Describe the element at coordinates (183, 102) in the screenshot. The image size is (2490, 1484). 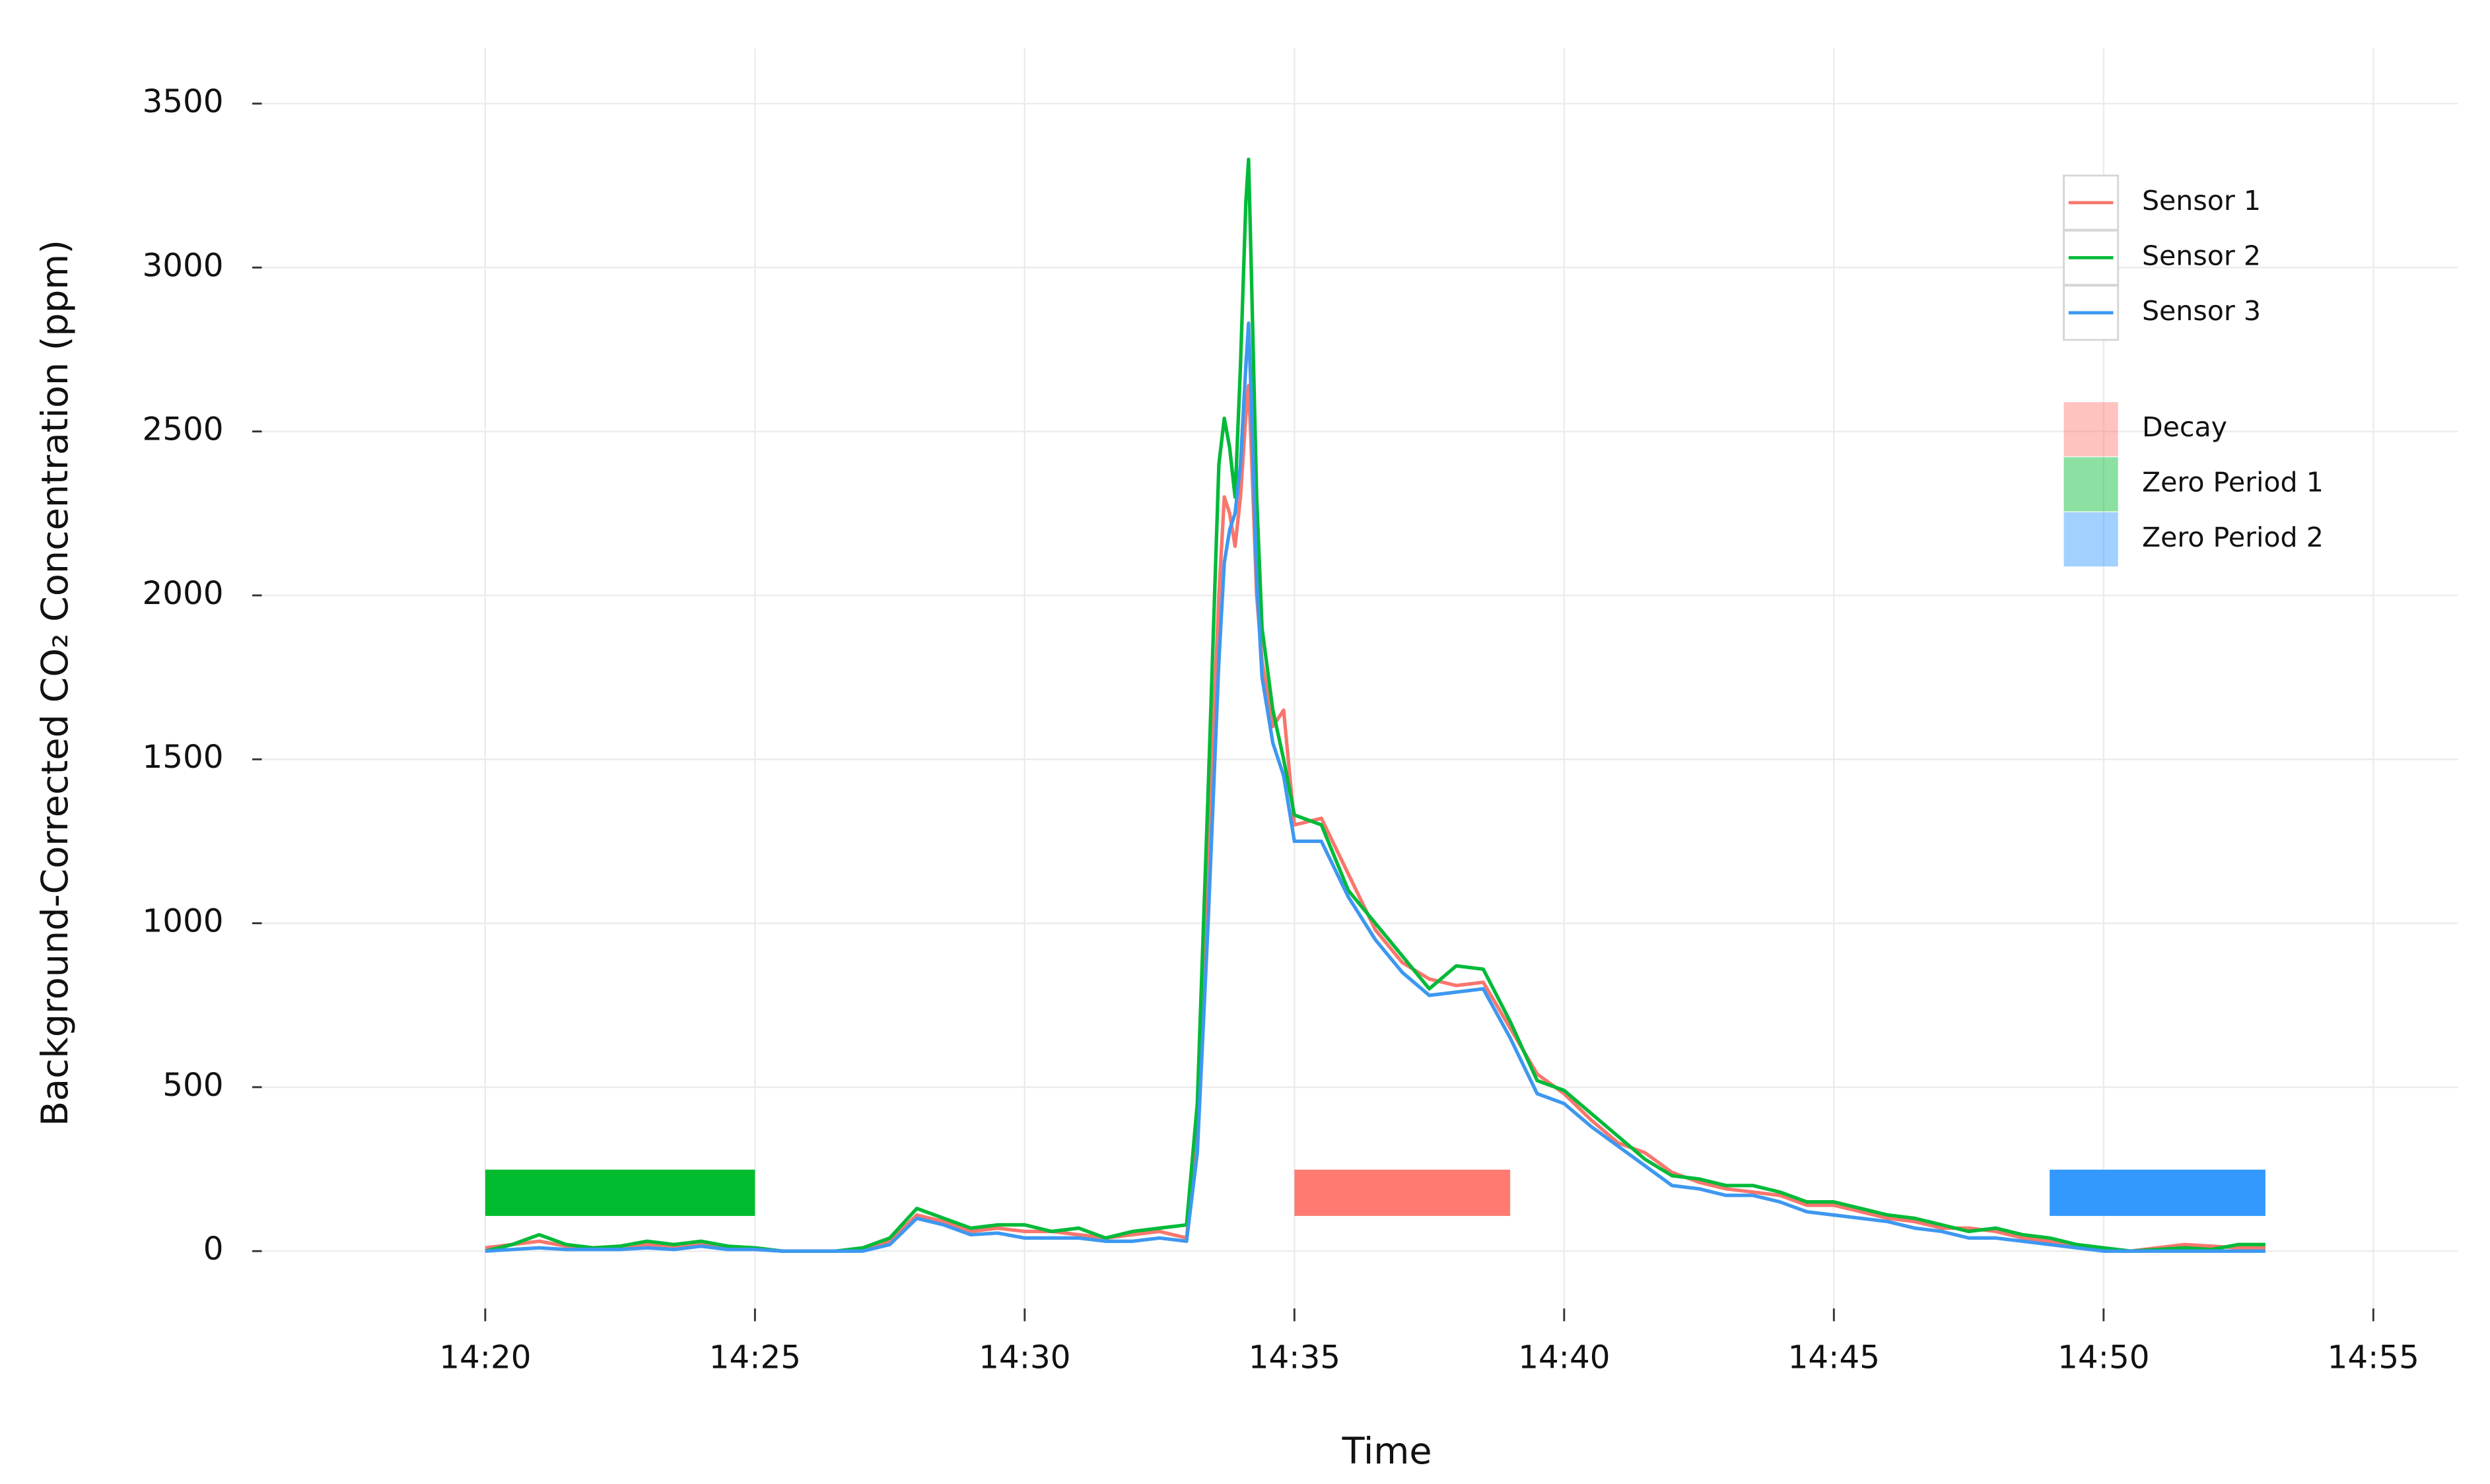
I see `y-tick-label: 3500` at that location.